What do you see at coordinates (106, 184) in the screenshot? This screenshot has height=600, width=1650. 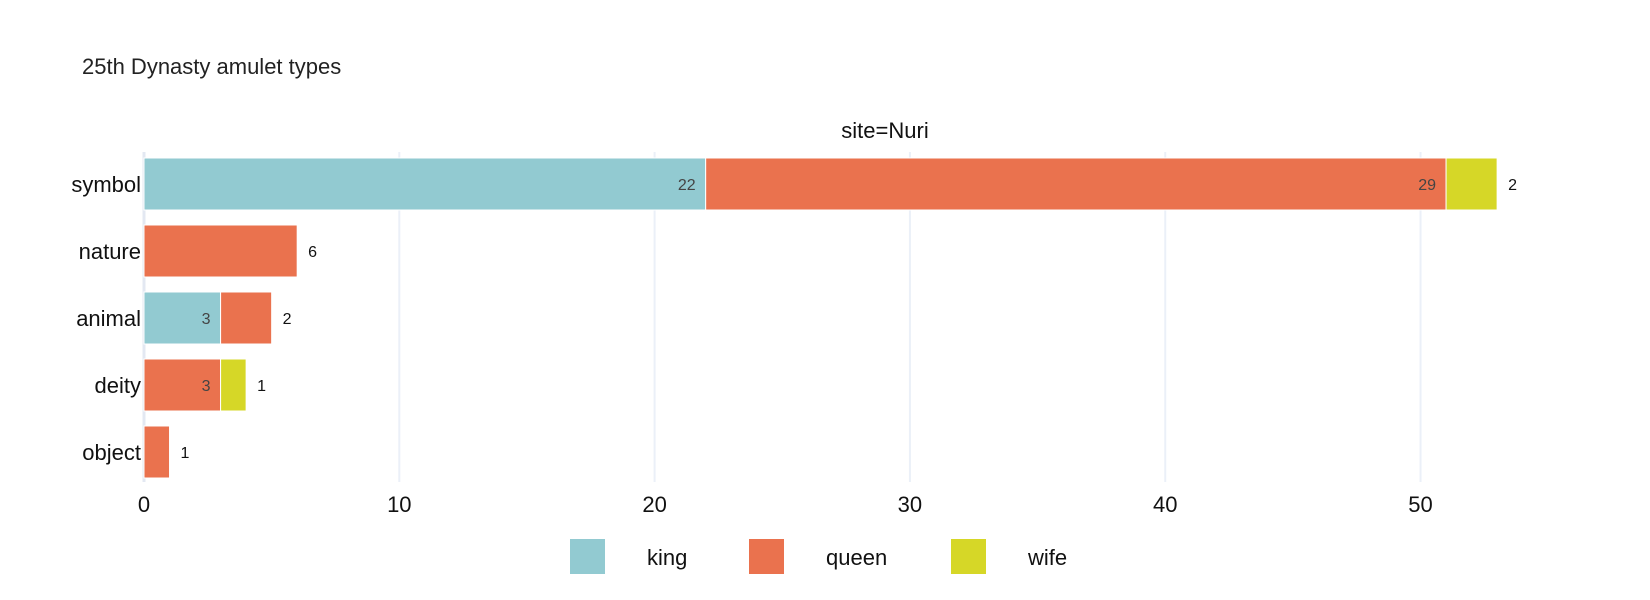 I see `category-label: symbol` at bounding box center [106, 184].